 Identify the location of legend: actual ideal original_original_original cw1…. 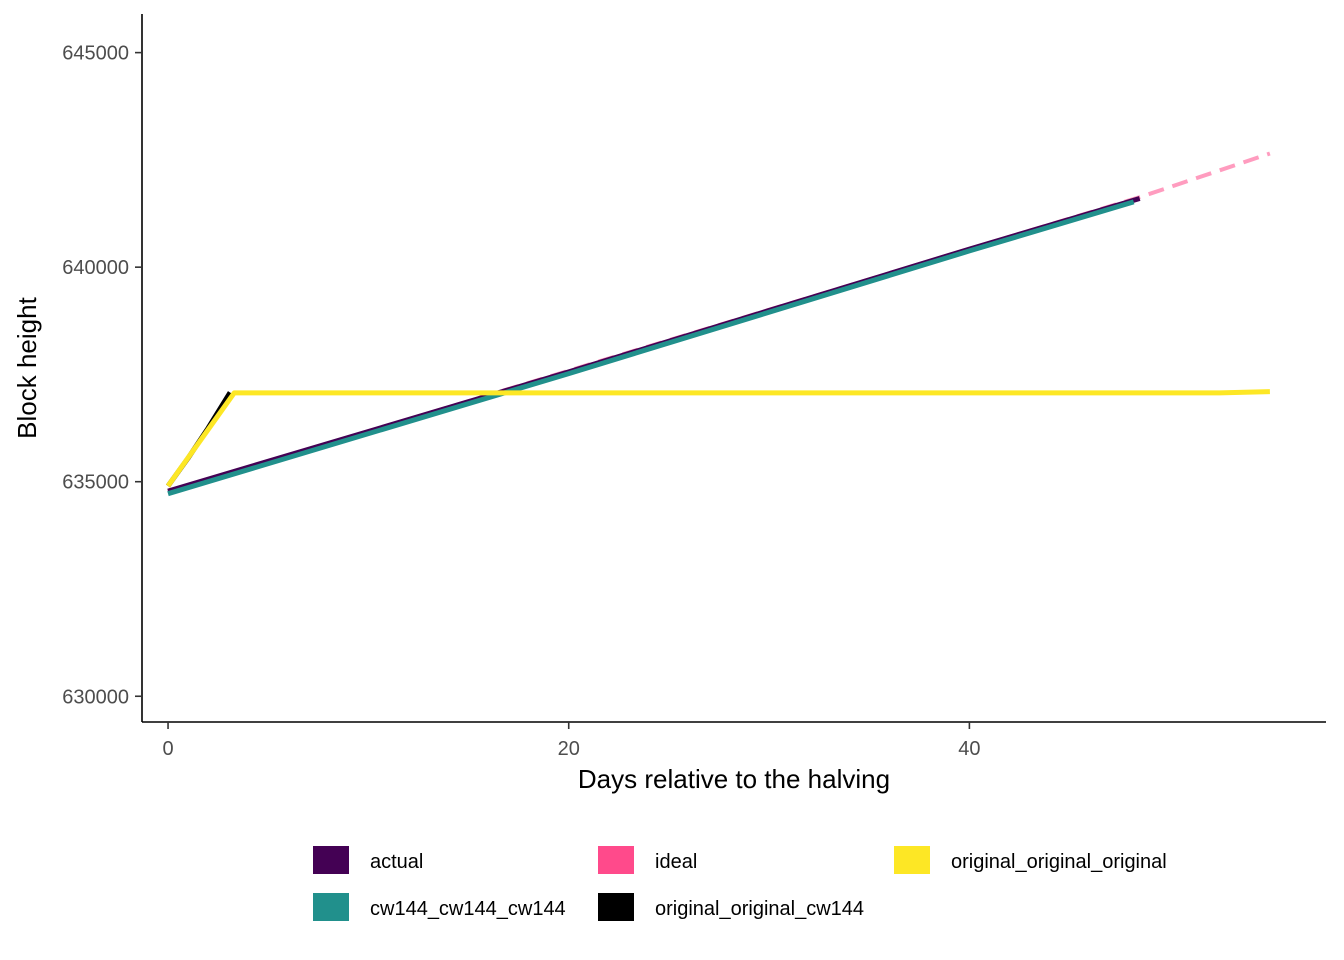
(740, 883).